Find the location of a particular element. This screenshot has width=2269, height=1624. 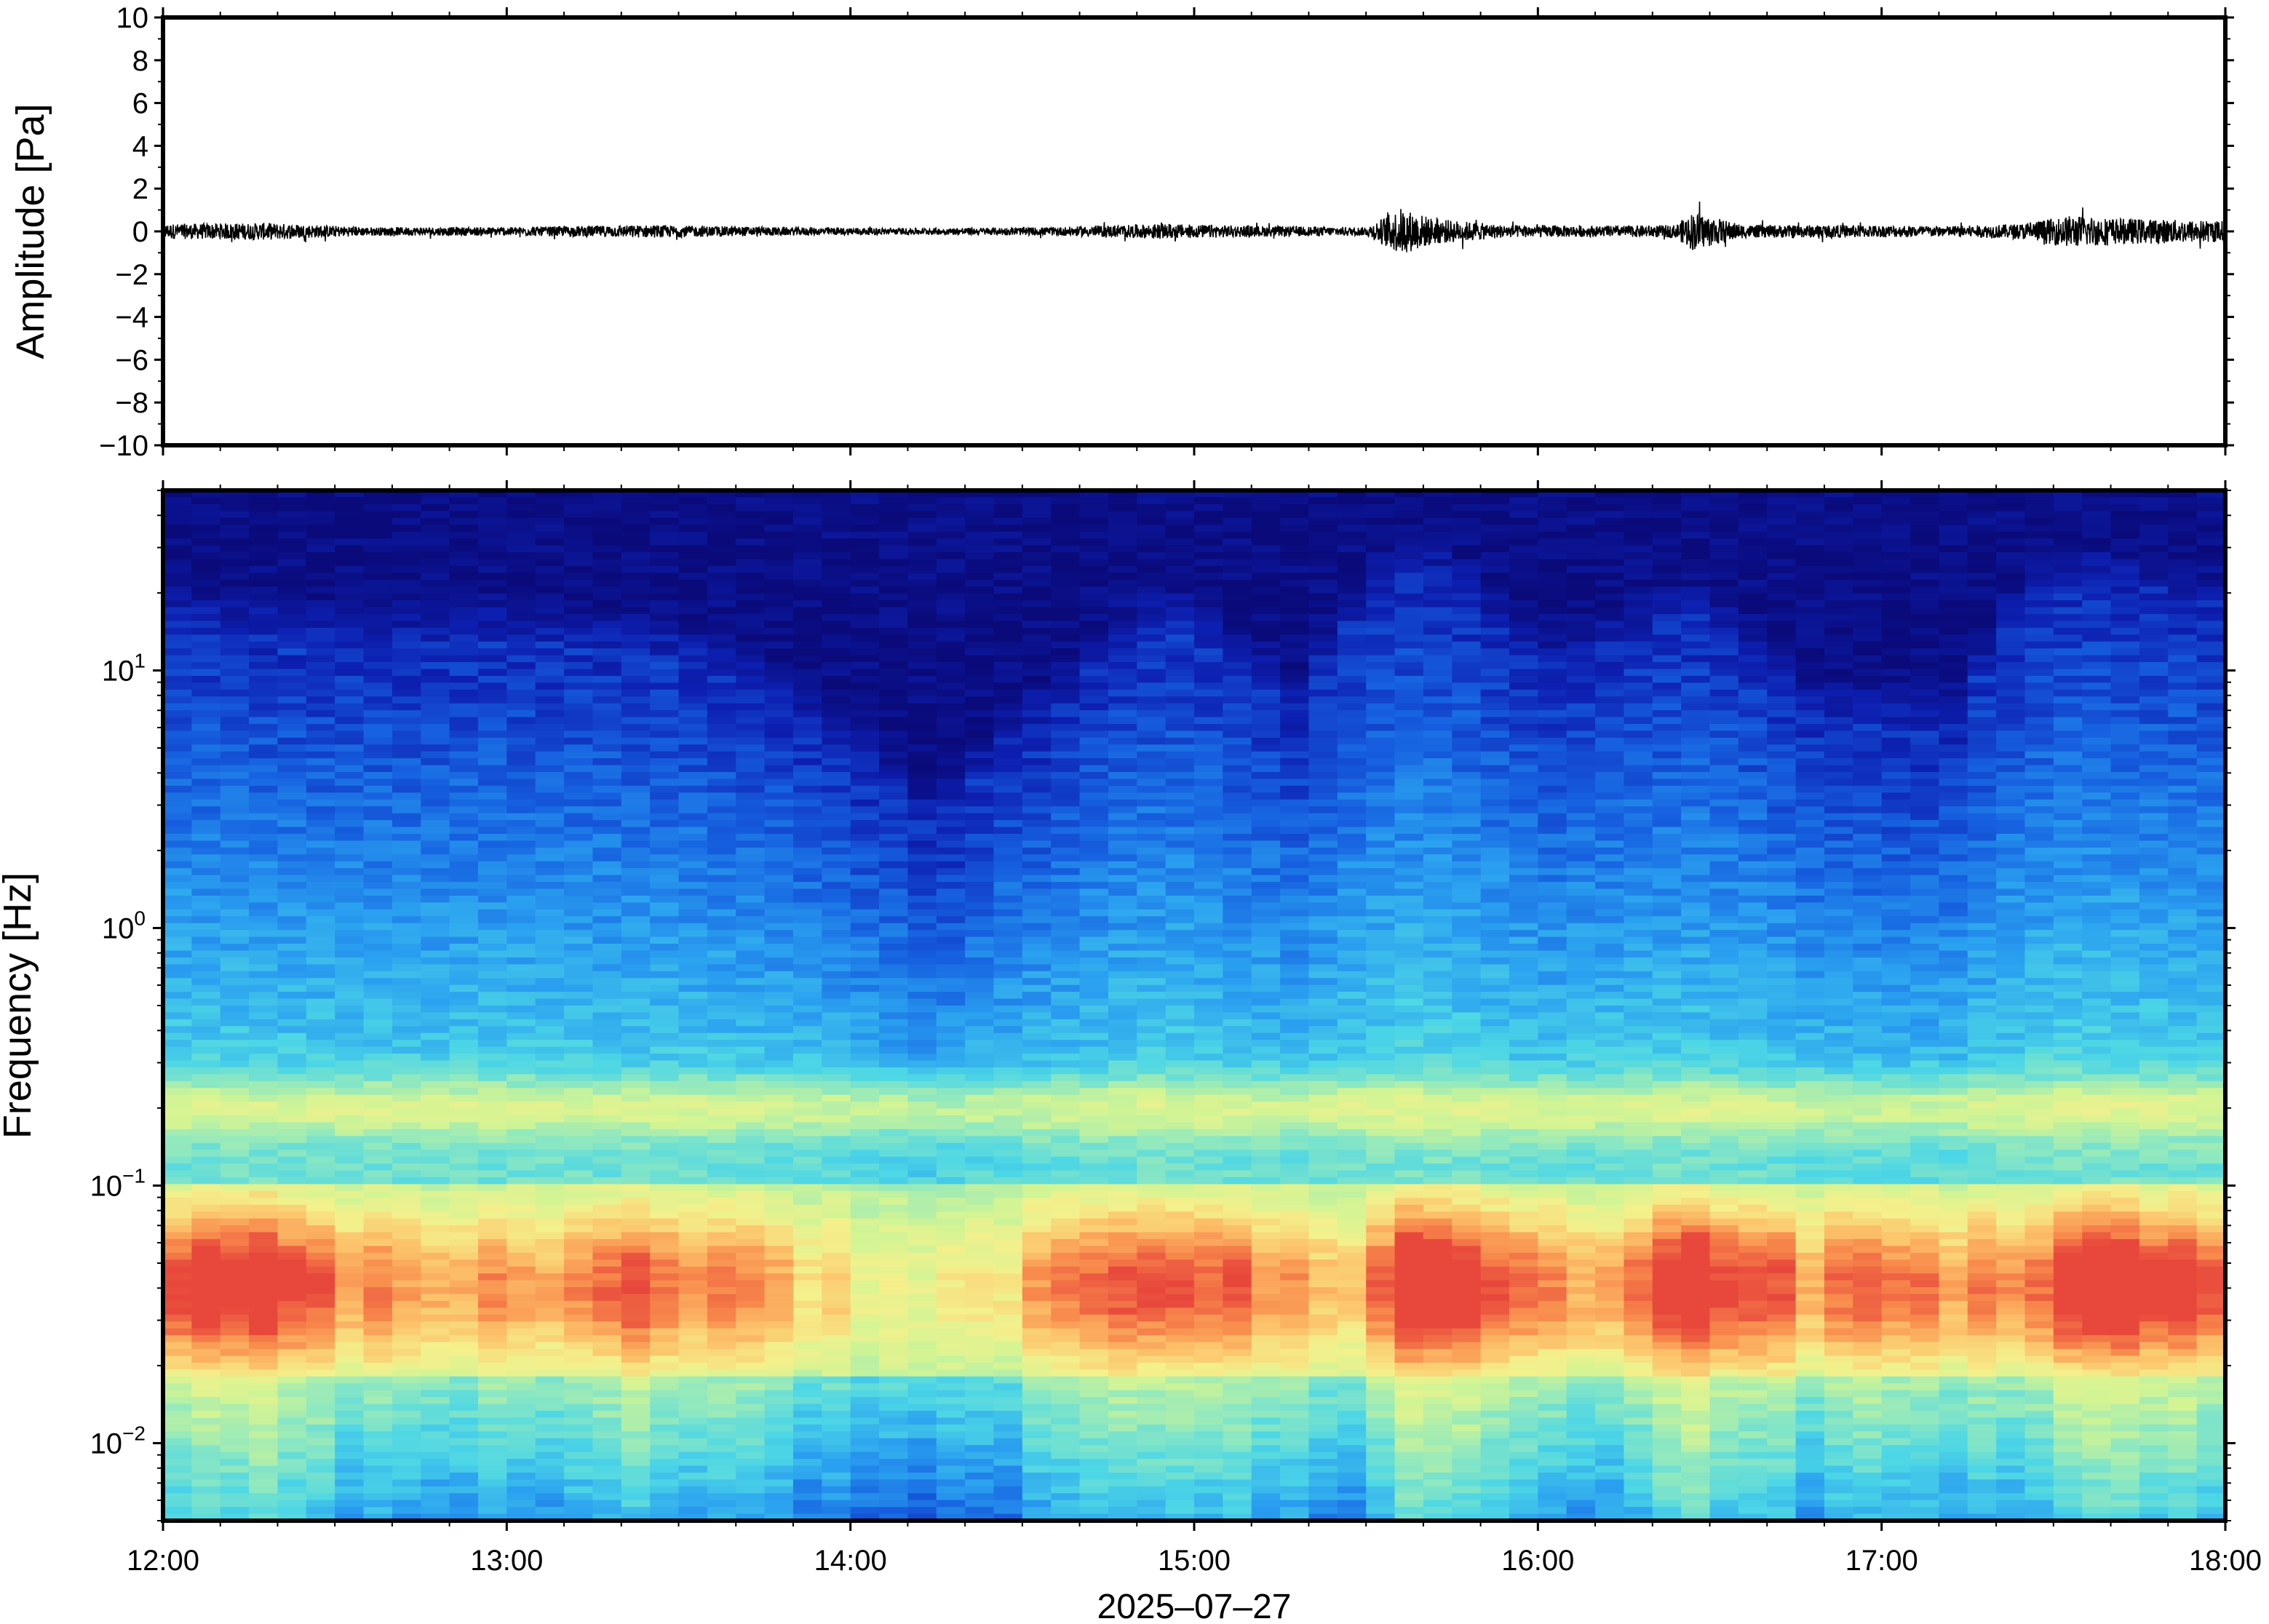

waveform-y-tick-label: 8 is located at coordinates (140, 61).